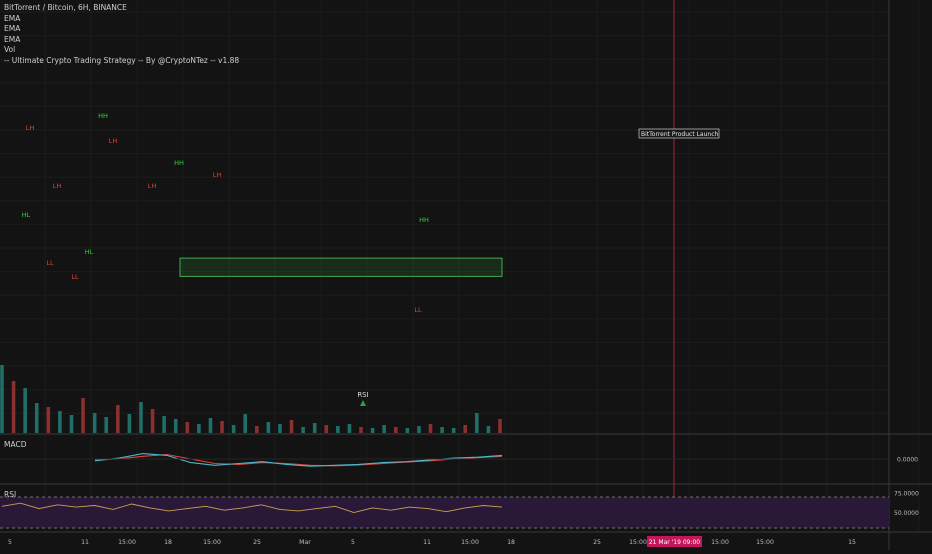 The width and height of the screenshot is (932, 554). What do you see at coordinates (251, 399) in the screenshot?
I see `volume-bars` at bounding box center [251, 399].